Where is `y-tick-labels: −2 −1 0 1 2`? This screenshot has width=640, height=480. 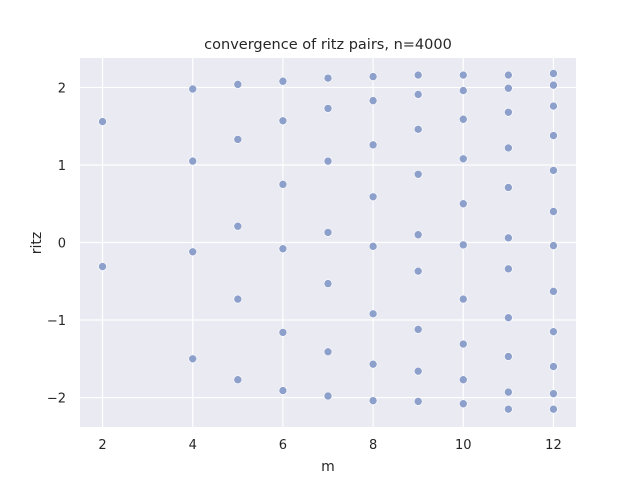
y-tick-labels: −2 −1 0 1 2 is located at coordinates (56, 243).